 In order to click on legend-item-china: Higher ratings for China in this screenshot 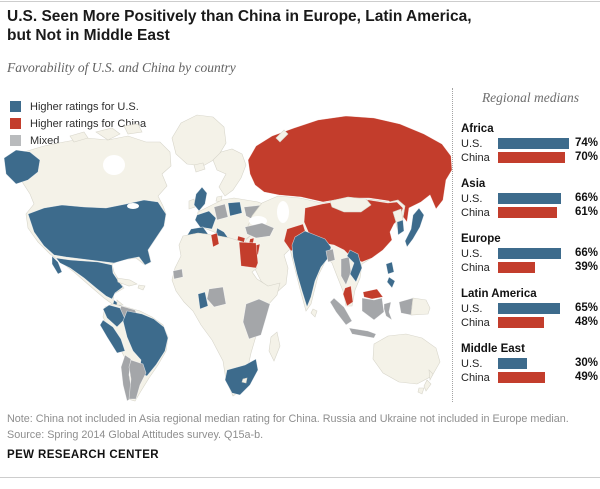, I will do `click(78, 123)`.